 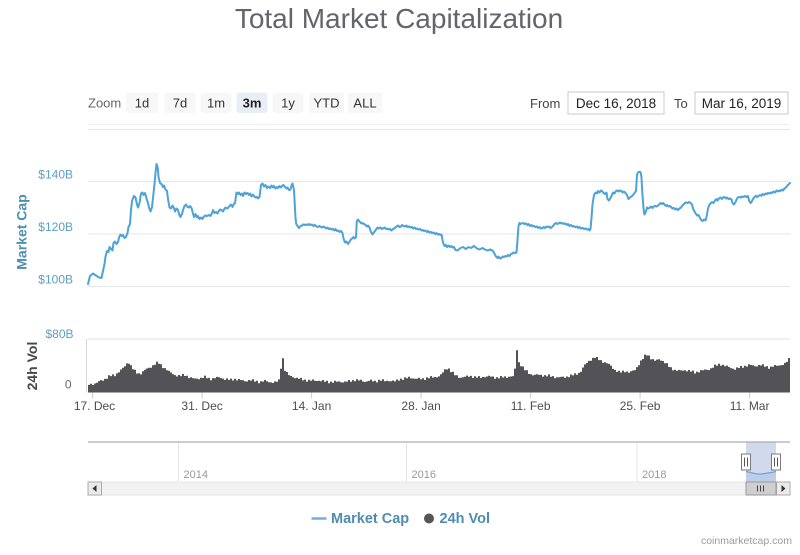 I want to click on svg-text: 31. Dec, so click(x=201, y=406).